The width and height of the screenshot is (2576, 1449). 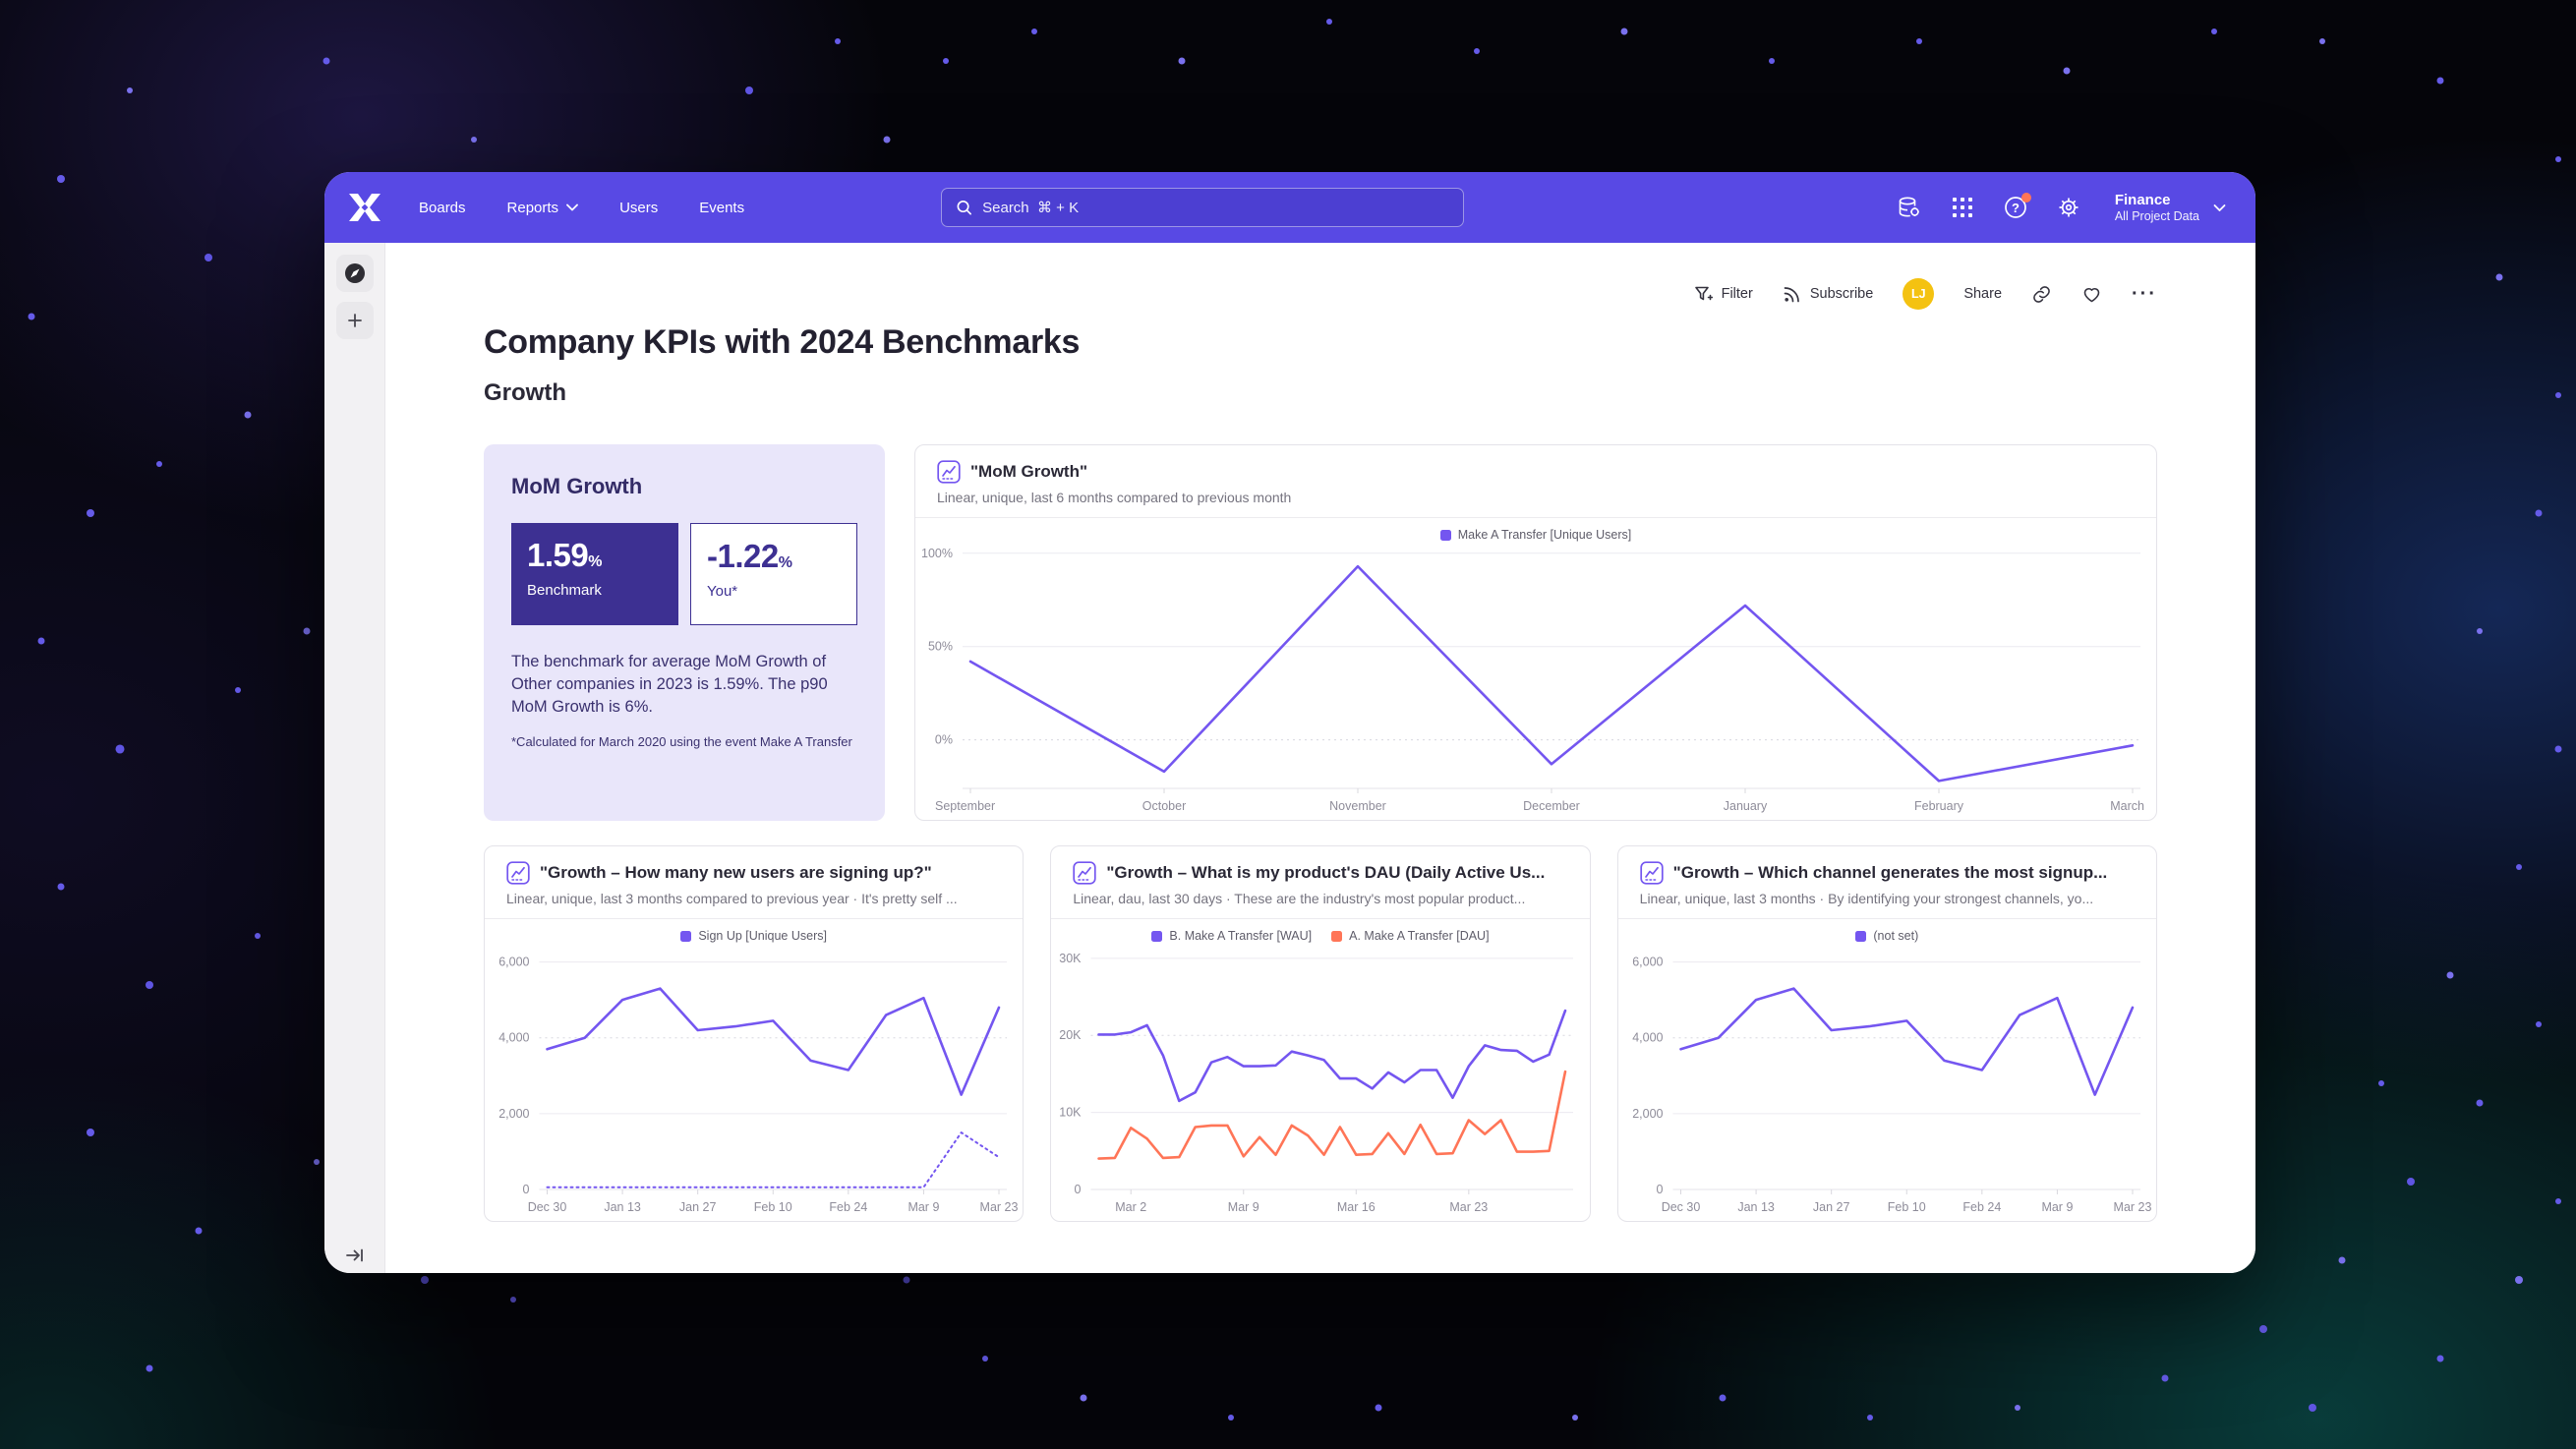 I want to click on svg-text: 0%, so click(x=944, y=740).